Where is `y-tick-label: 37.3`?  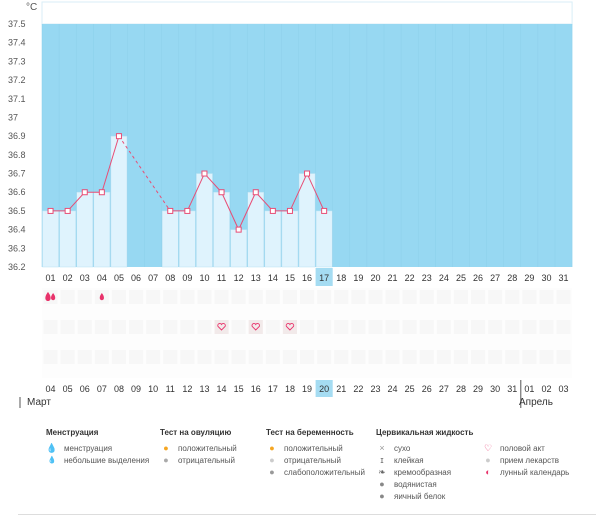 y-tick-label: 37.3 is located at coordinates (17, 61).